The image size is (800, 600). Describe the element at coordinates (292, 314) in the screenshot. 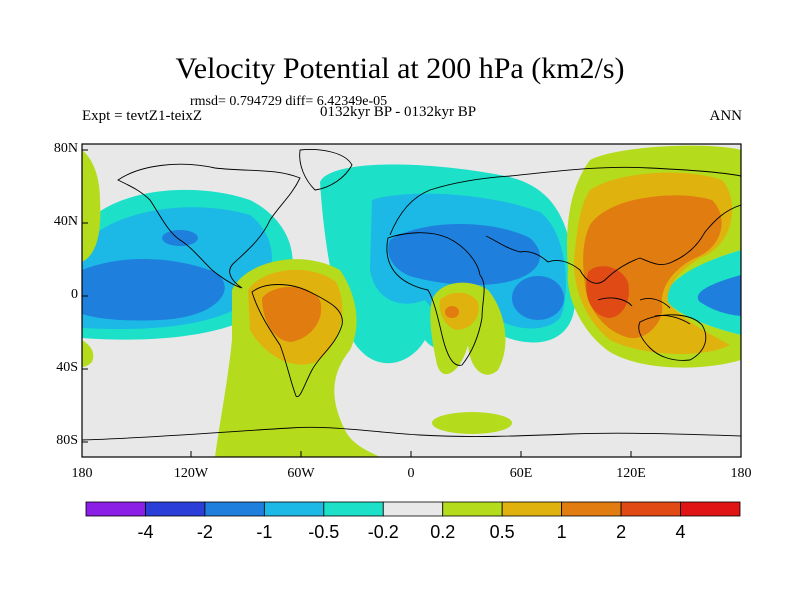

I see `contour-south-america-positive-core` at that location.